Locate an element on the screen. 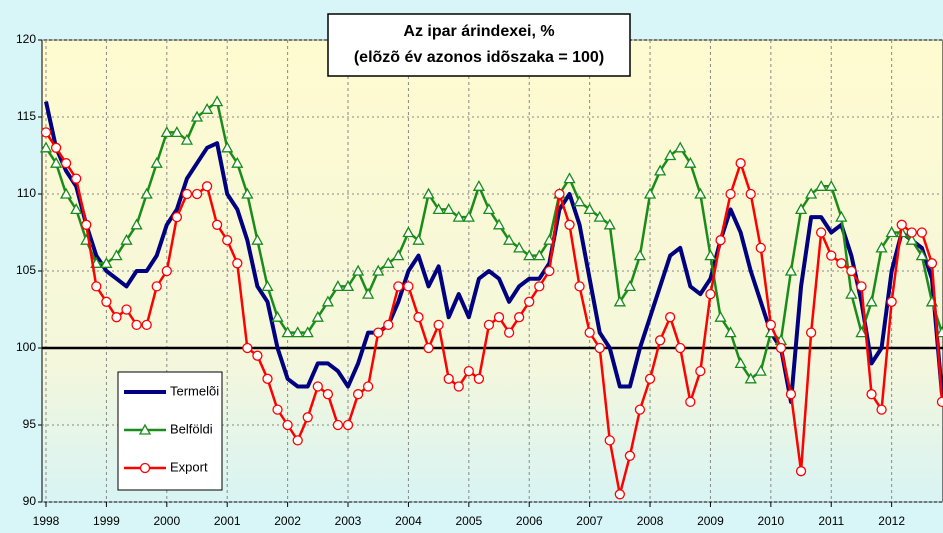 The height and width of the screenshot is (533, 943). y-tick-label: 90 is located at coordinates (30, 501).